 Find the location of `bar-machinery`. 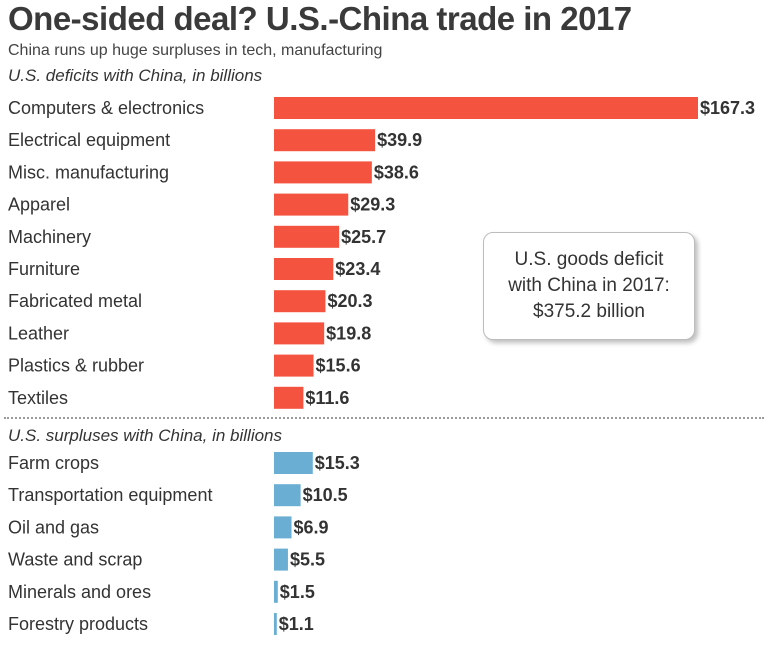

bar-machinery is located at coordinates (307, 236).